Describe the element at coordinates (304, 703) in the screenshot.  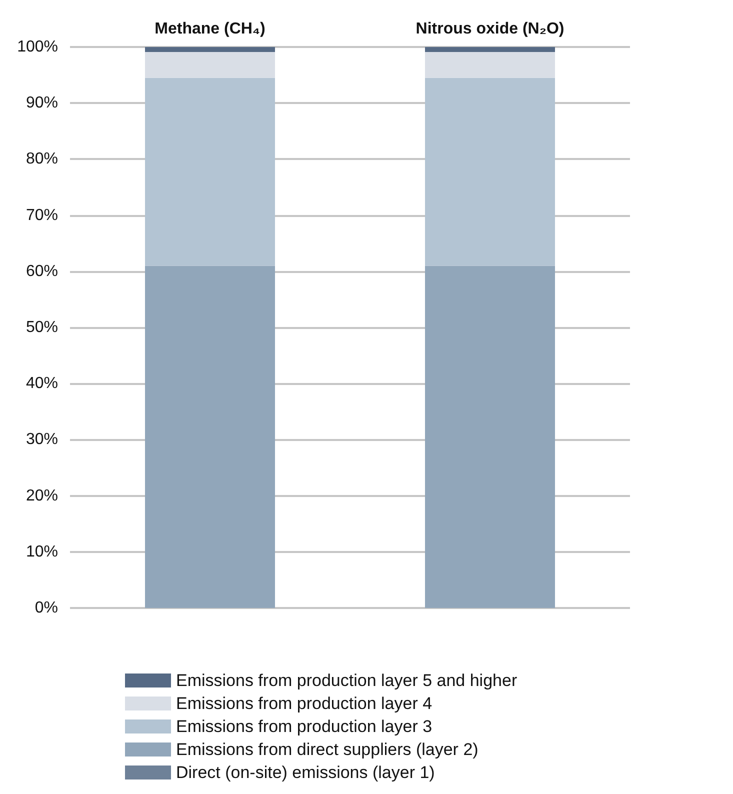
I see `legend-label: Emissions from production layer 4` at that location.